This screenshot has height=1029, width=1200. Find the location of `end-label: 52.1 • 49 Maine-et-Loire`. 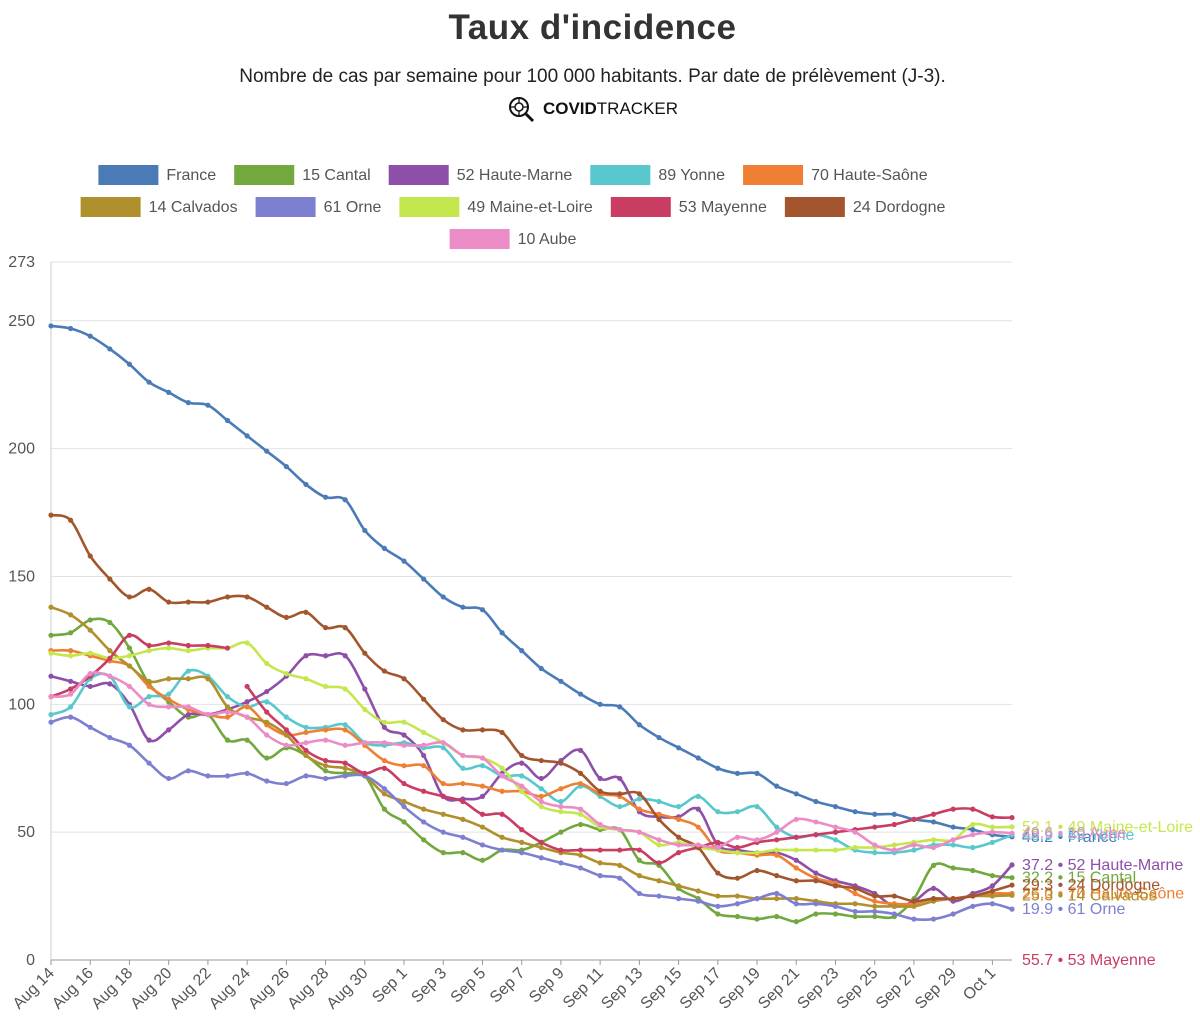

end-label: 52.1 • 49 Maine-et-Loire is located at coordinates (1107, 827).